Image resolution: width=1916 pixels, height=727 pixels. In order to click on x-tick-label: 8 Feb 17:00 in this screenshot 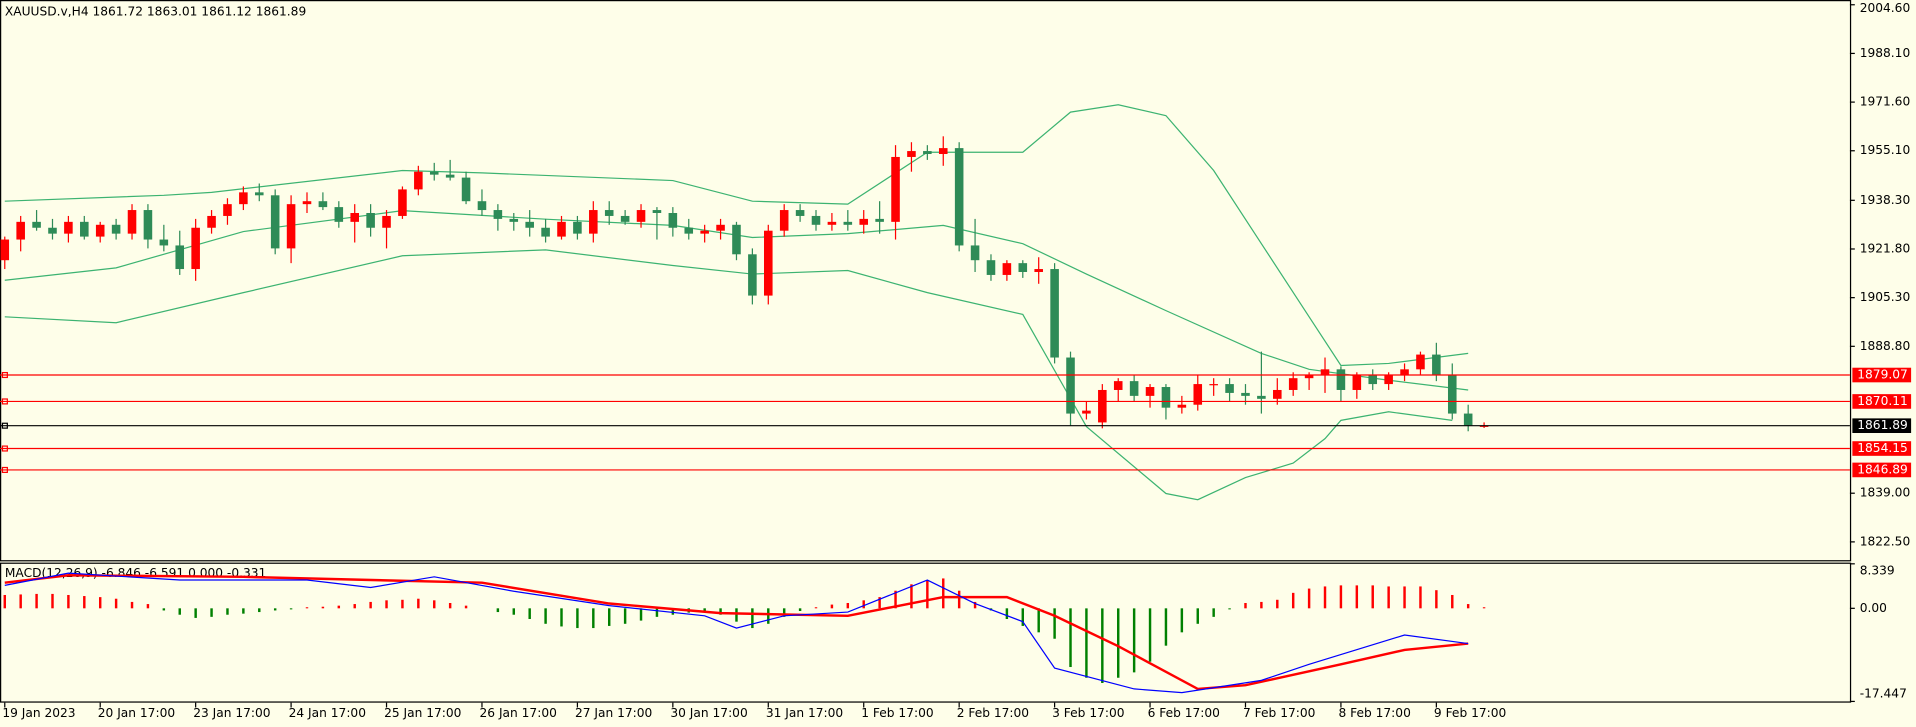, I will do `click(1374, 713)`.